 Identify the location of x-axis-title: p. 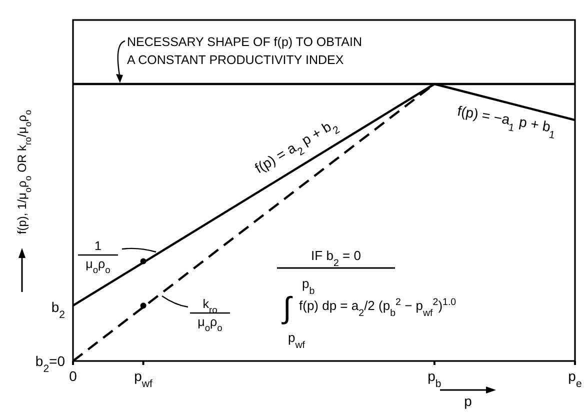
(468, 401).